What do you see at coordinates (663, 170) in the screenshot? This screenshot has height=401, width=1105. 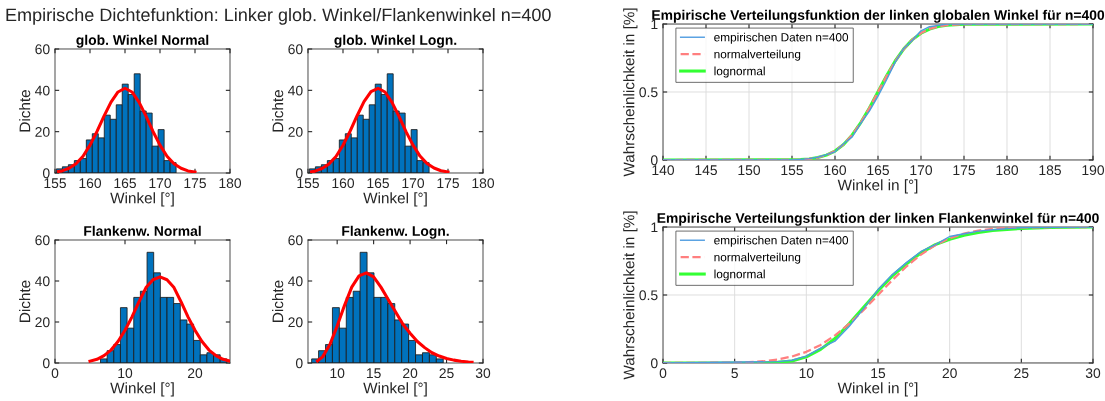 I see `x-tick-label: 140` at bounding box center [663, 170].